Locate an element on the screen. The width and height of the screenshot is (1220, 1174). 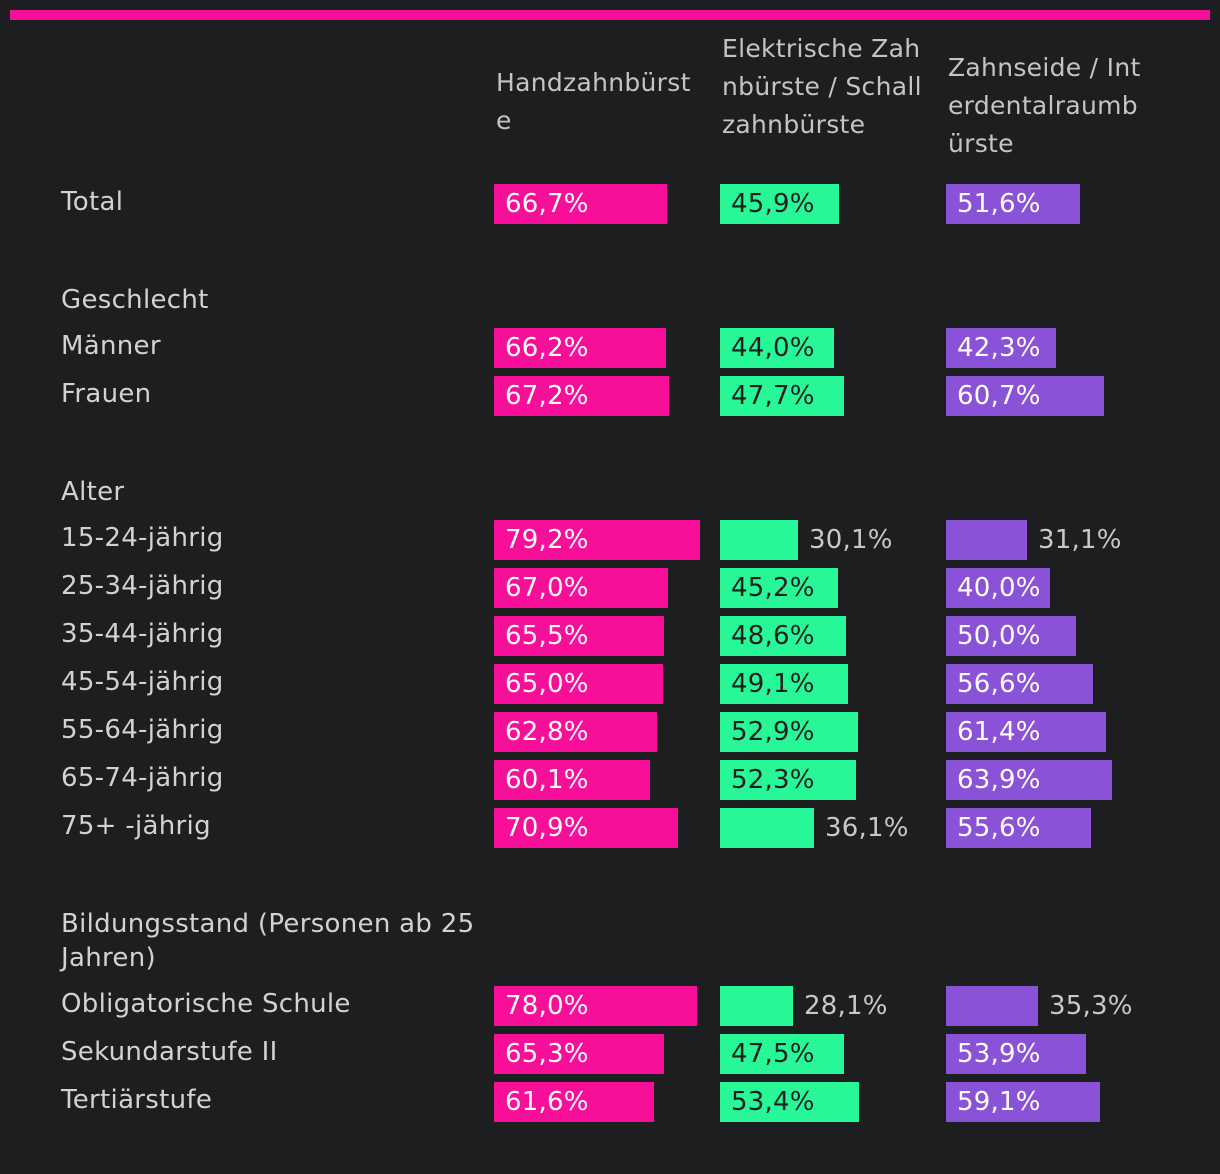
value-label: 49,1% is located at coordinates (773, 684).